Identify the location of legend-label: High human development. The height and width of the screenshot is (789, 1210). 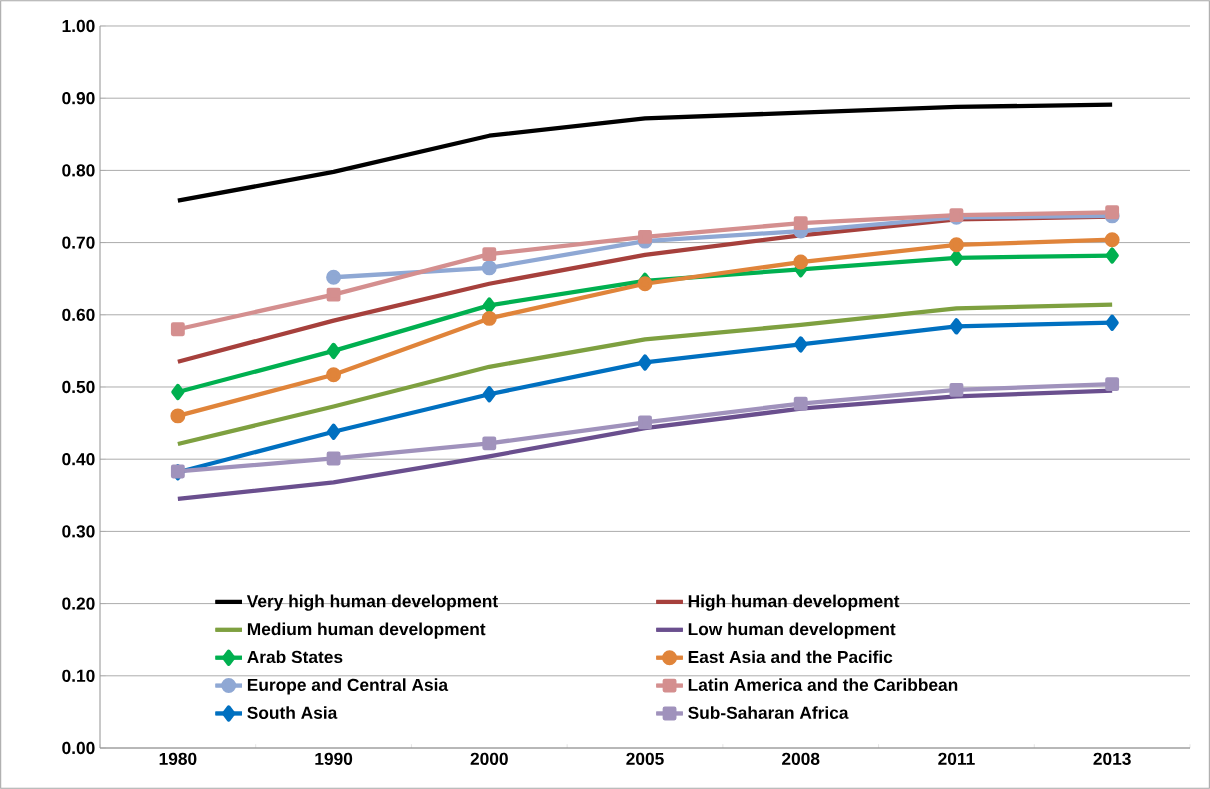
(794, 602).